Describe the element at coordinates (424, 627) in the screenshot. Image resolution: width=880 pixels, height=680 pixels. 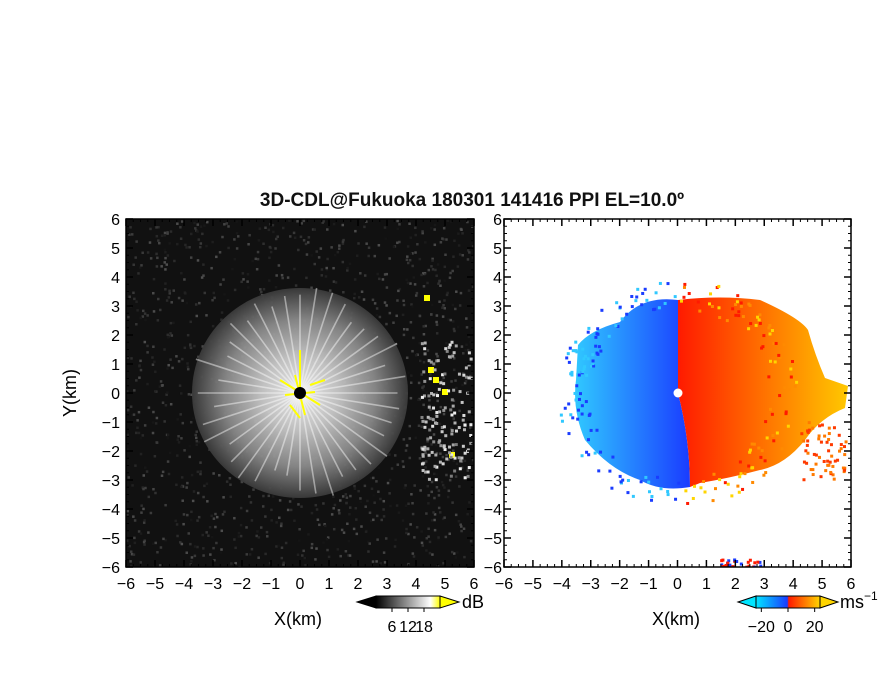
I see `colorbar-tick-label: 18` at that location.